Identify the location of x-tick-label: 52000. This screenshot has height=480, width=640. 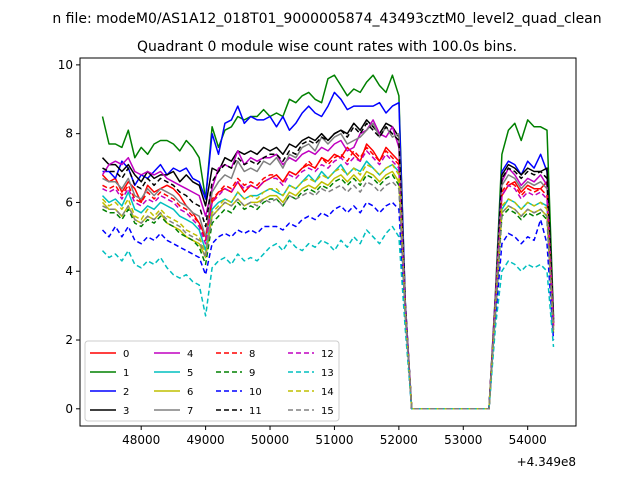
(399, 440).